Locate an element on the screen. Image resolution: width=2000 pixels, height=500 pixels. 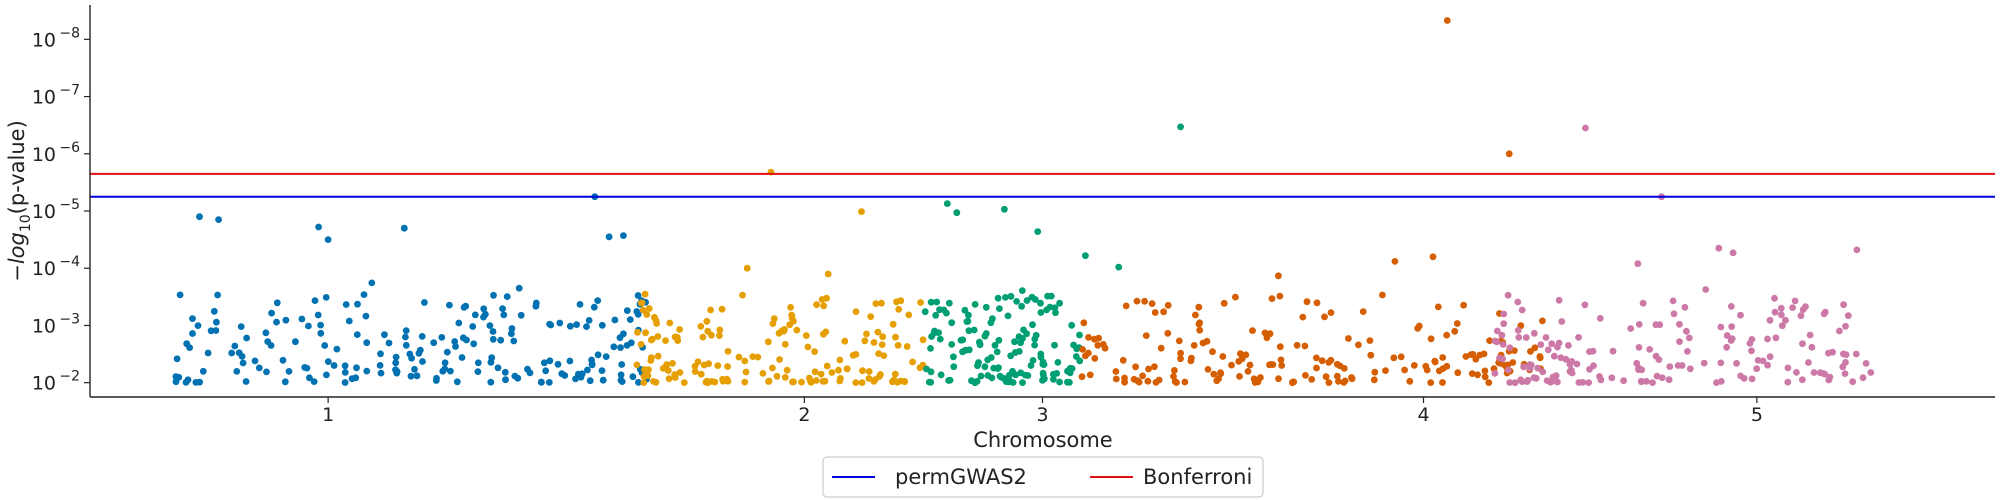
legend: permGWAS2 Bonferroni is located at coordinates (1043, 477).